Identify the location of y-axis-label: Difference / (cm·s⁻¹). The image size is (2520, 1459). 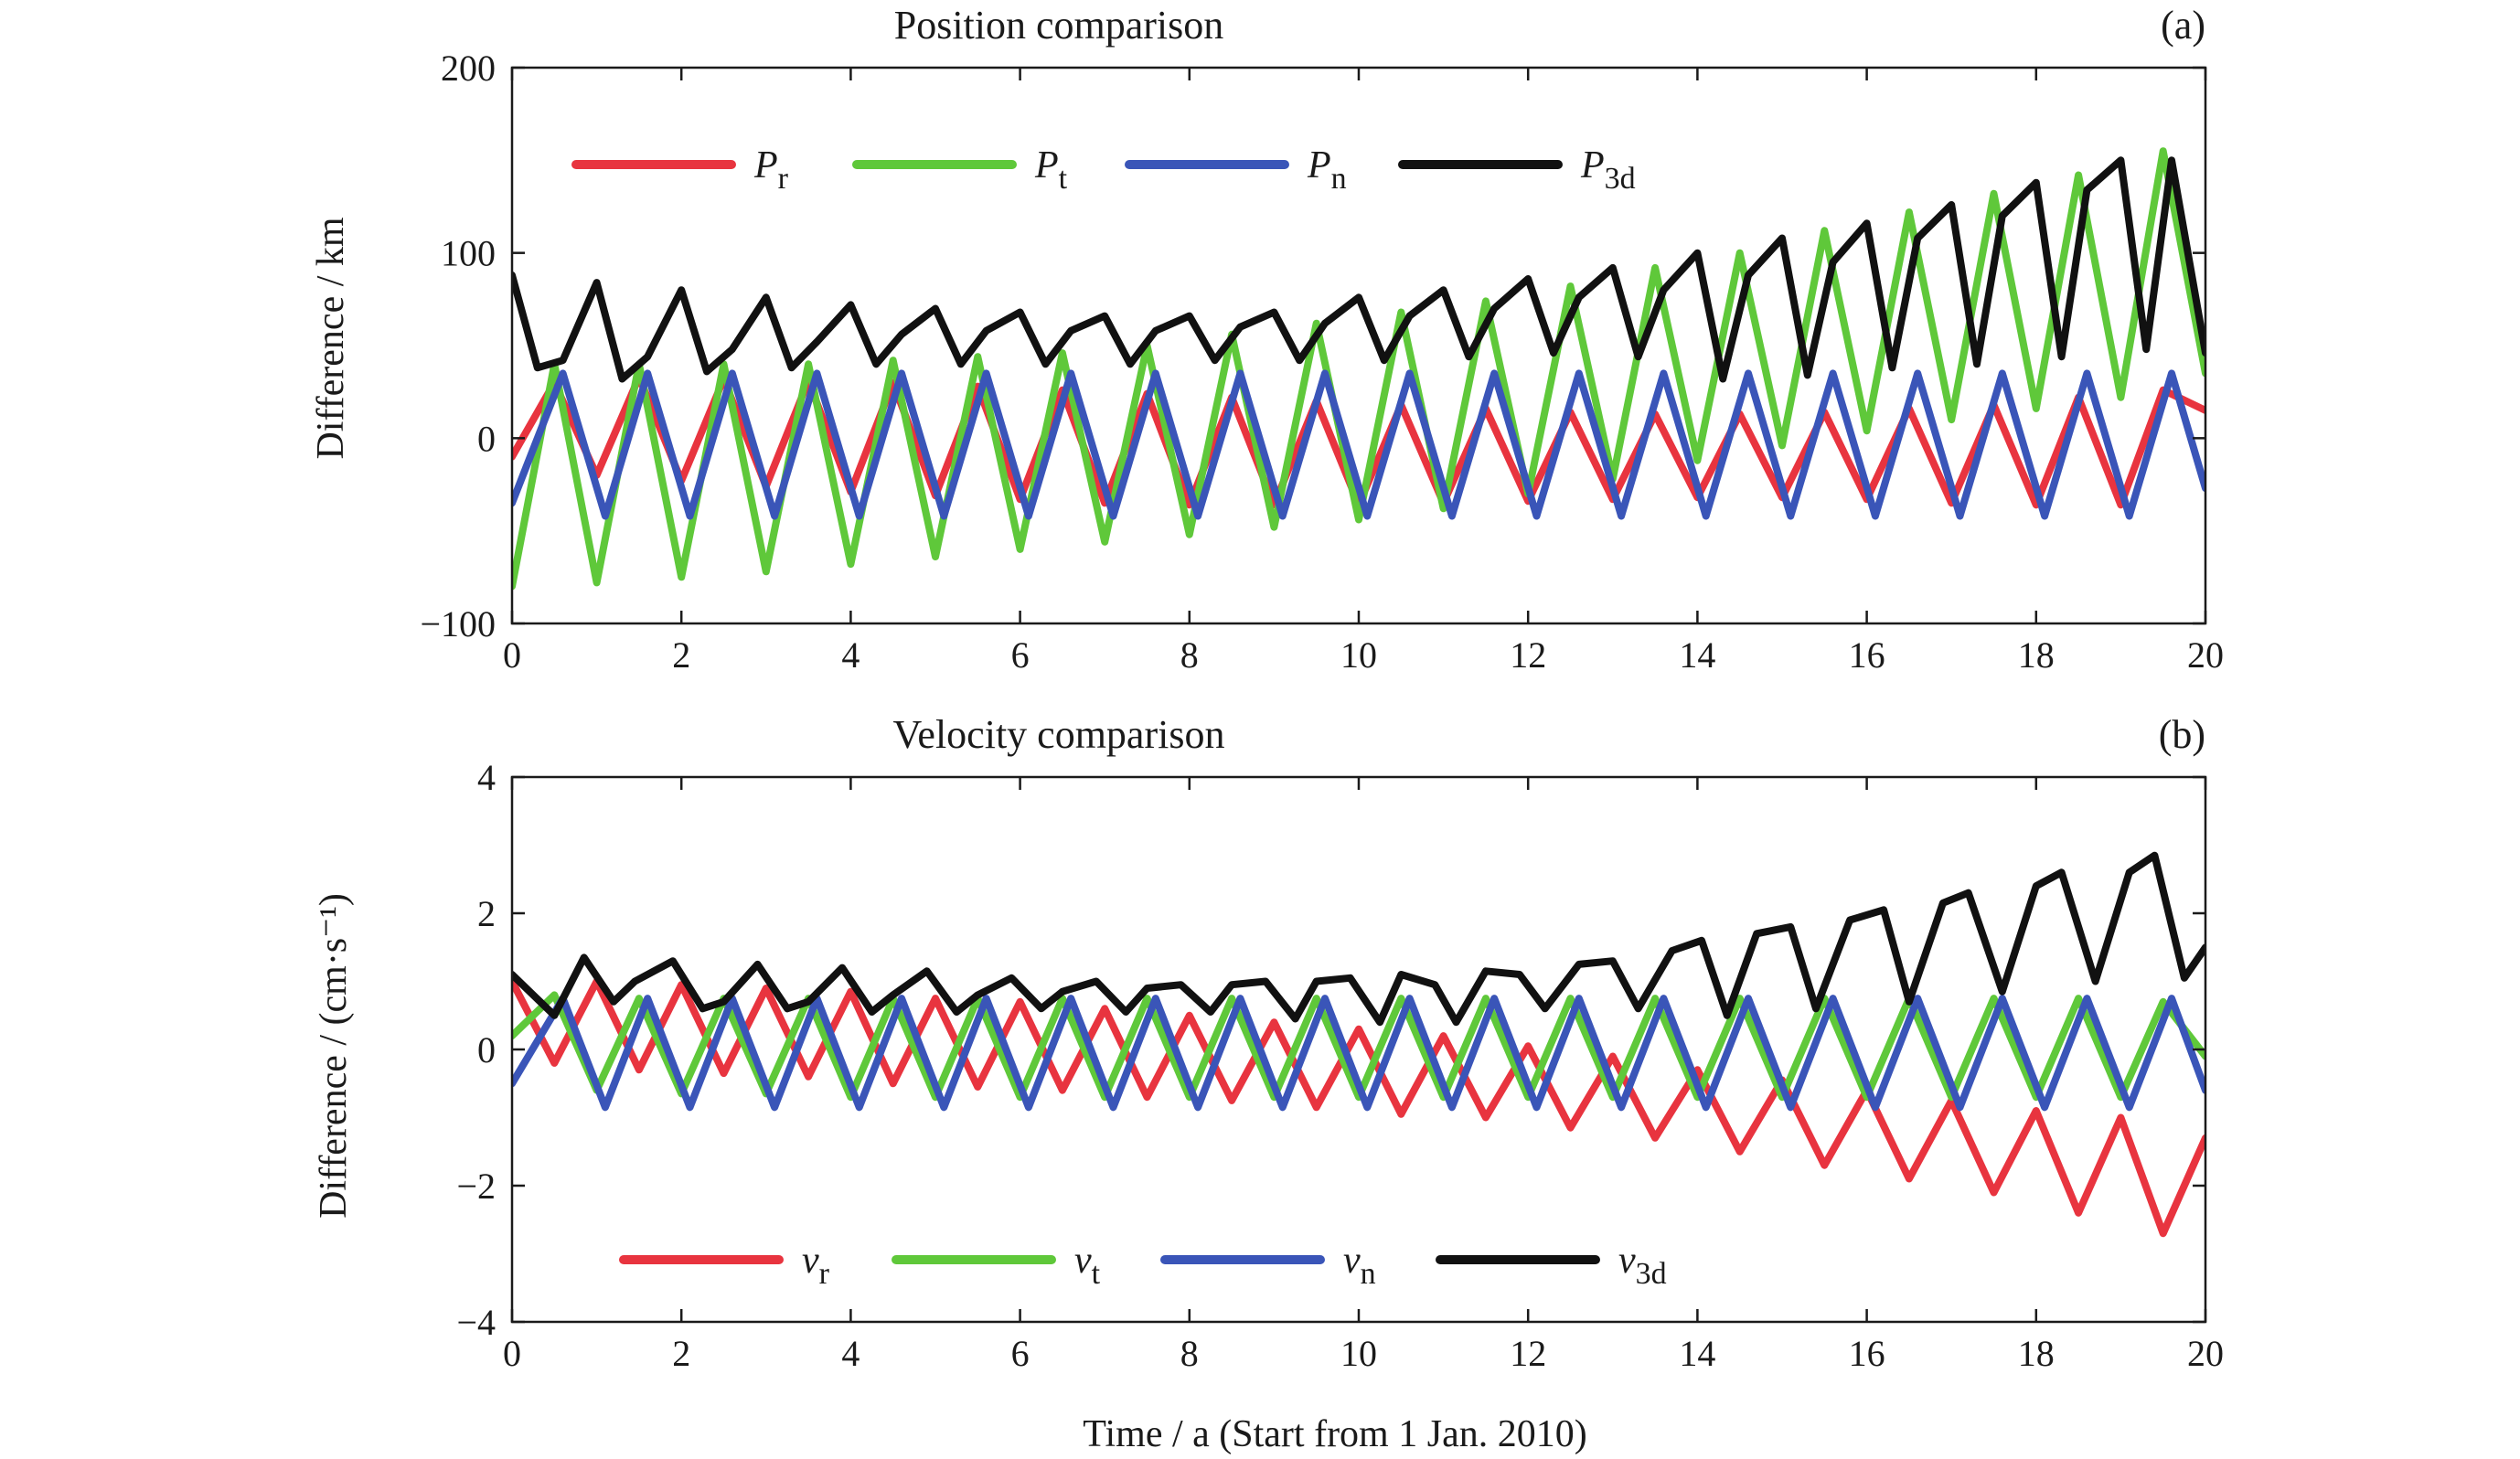
(334, 1056).